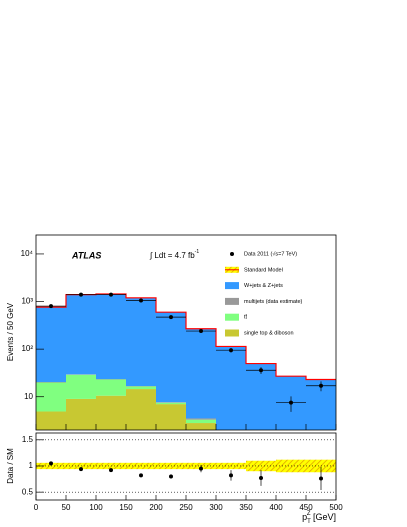  Describe the element at coordinates (28, 396) in the screenshot. I see `y-tick-label: 10` at that location.